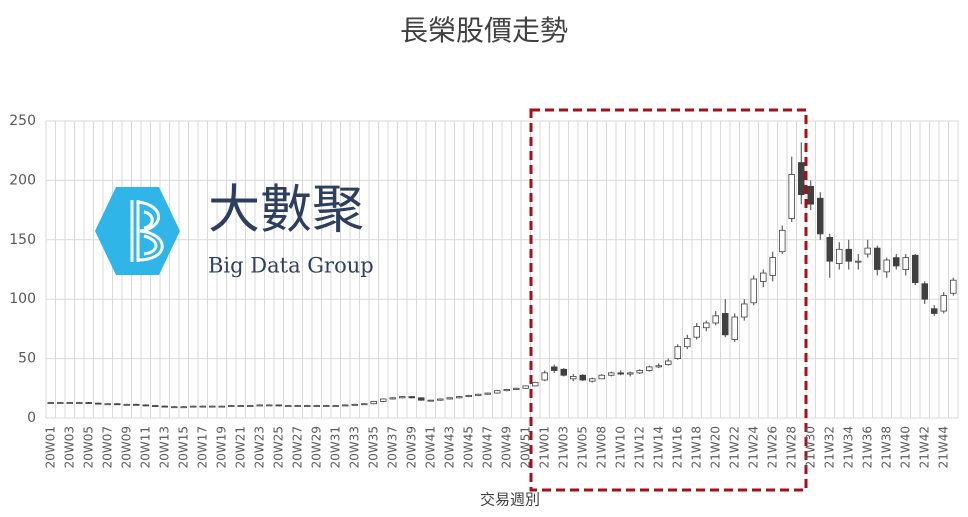  I want to click on x-tick-label: 21W24, so click(753, 447).